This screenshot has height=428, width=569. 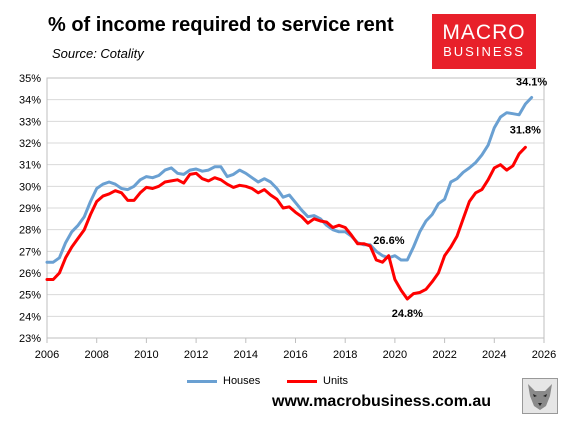 I want to click on legend-item-houses: Houses, so click(x=223, y=381).